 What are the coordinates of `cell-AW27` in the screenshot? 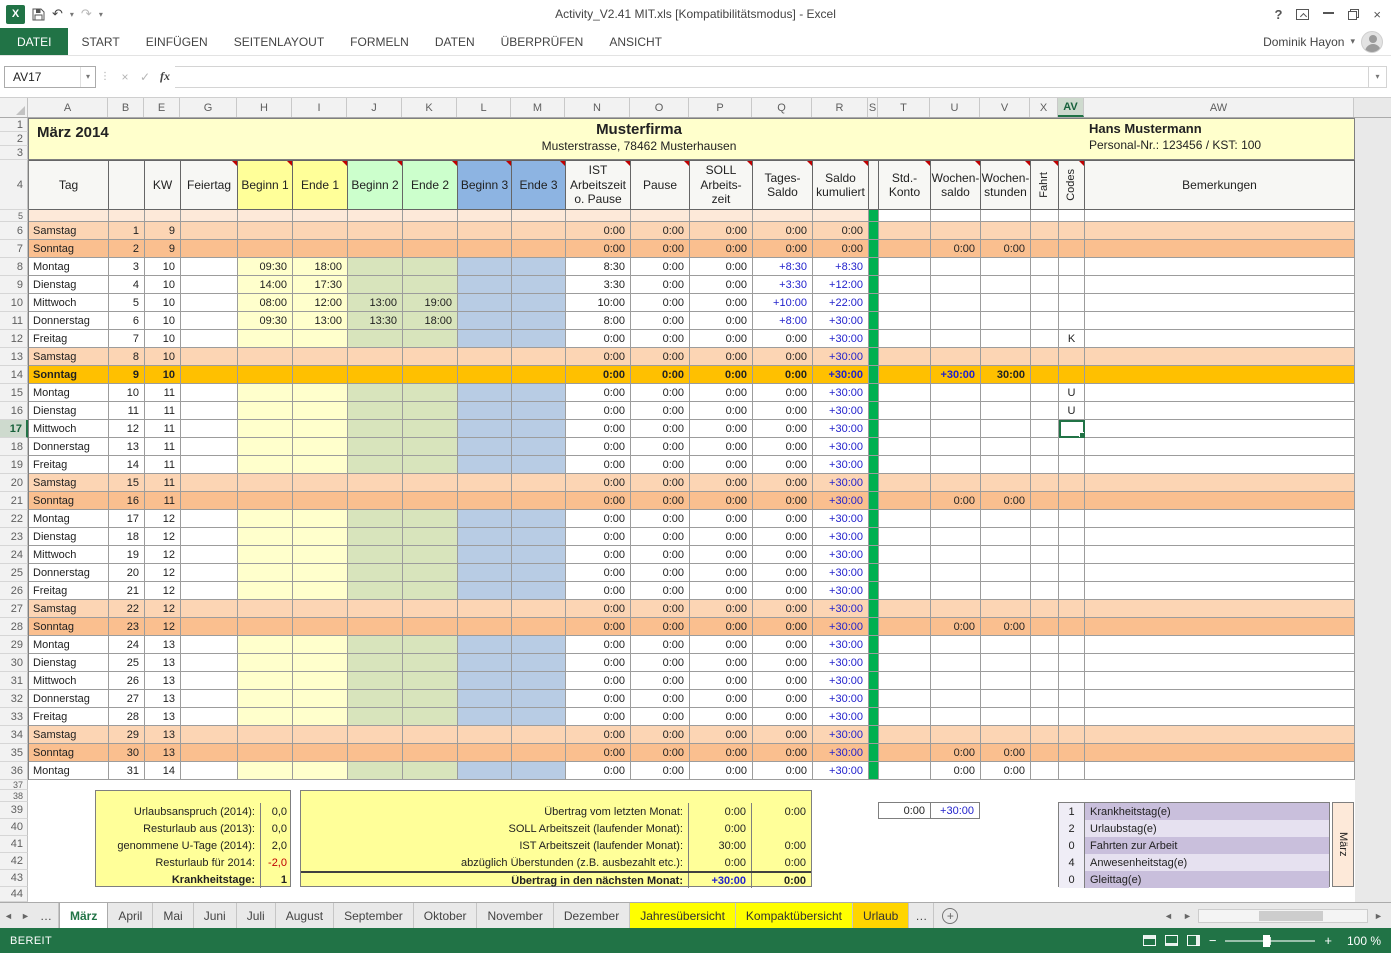 It's located at (1220, 609).